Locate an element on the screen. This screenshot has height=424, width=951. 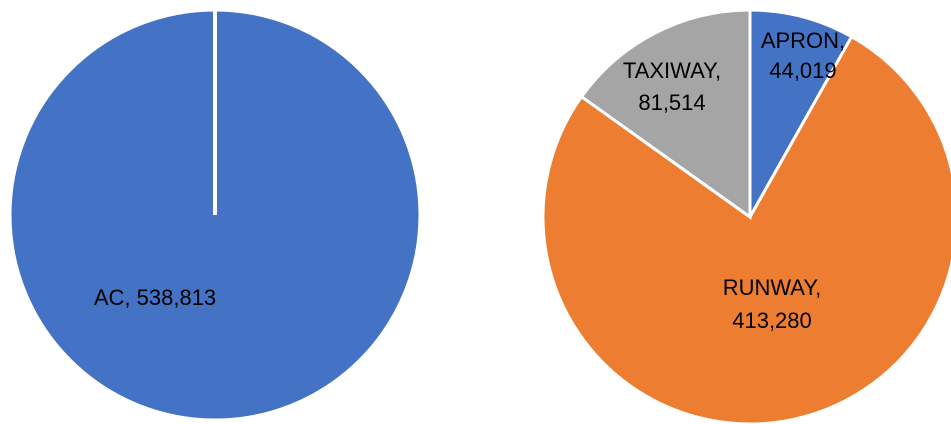
pie-slice-taxiway is located at coordinates (665, 114).